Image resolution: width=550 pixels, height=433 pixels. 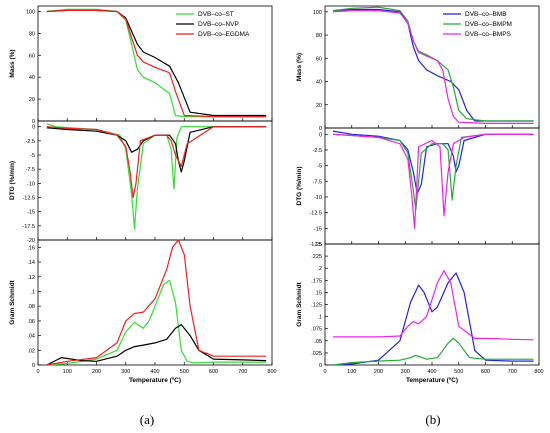 I want to click on legend-entry: DVB–co–ST, so click(x=216, y=14).